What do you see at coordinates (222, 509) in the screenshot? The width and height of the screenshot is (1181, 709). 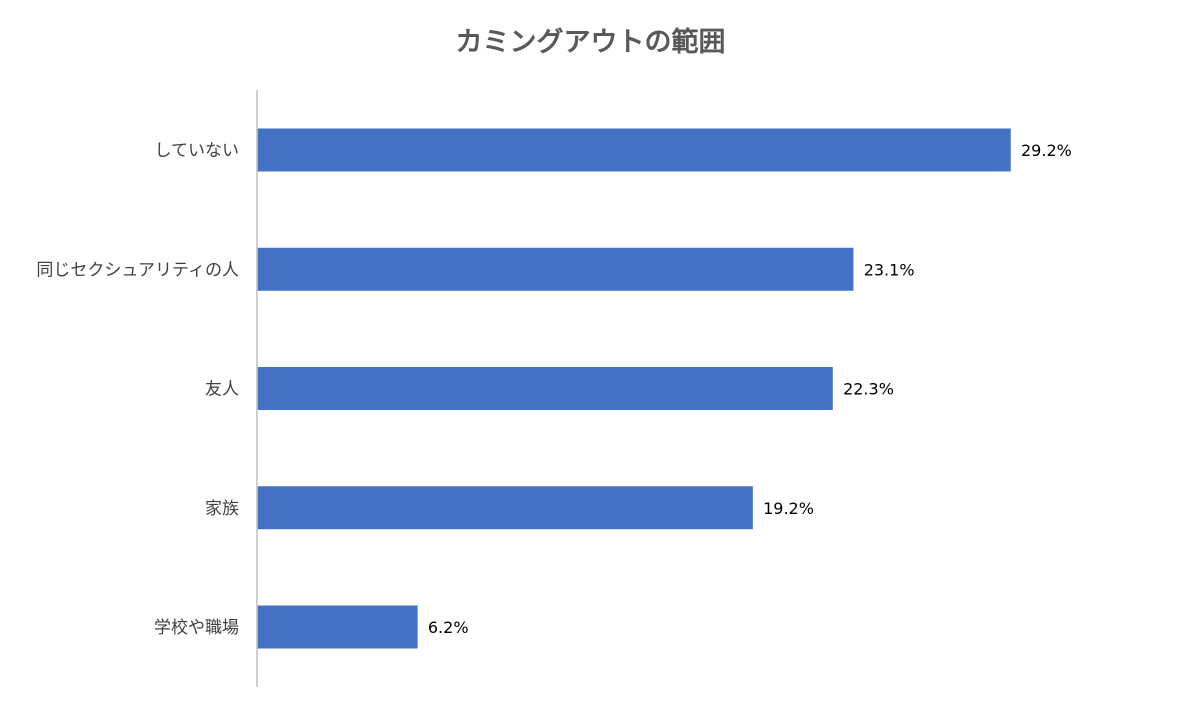 I see `category-label-3: 家族` at bounding box center [222, 509].